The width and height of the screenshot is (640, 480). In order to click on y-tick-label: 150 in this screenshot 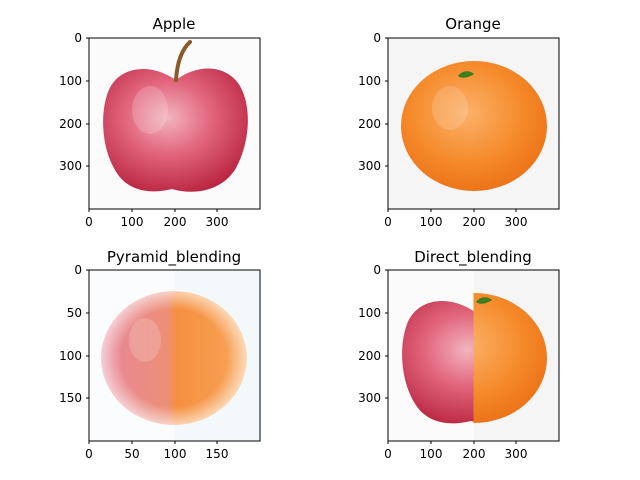, I will do `click(70, 398)`.